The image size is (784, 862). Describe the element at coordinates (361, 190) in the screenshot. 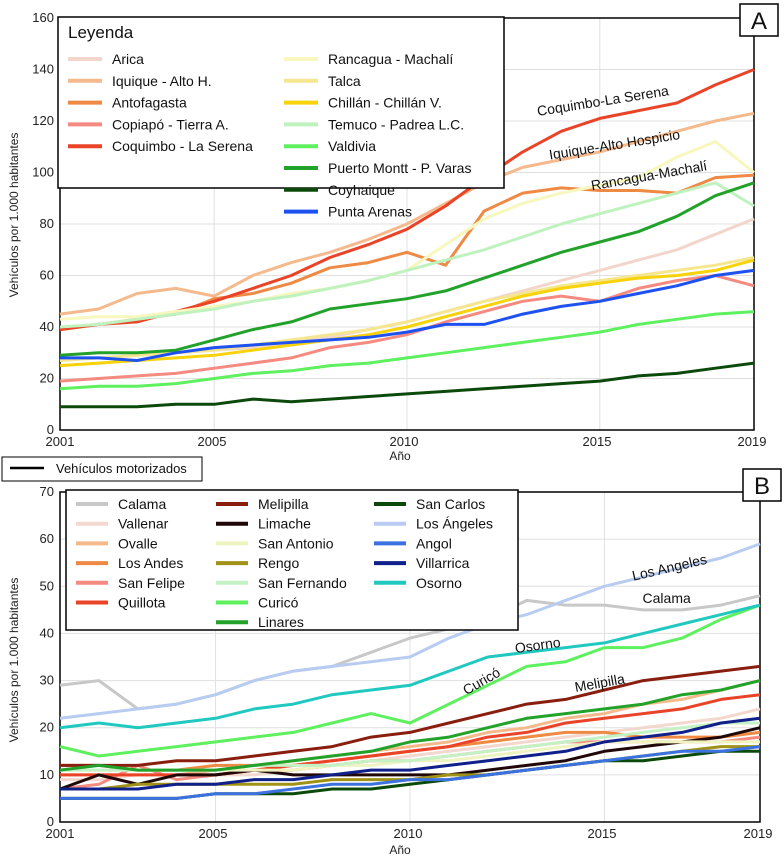

I see `legend-entry-label: Coyhaique` at that location.